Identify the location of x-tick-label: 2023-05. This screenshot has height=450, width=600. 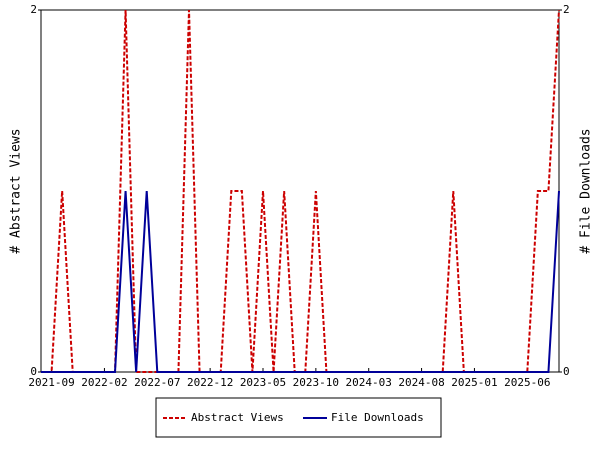
(263, 382).